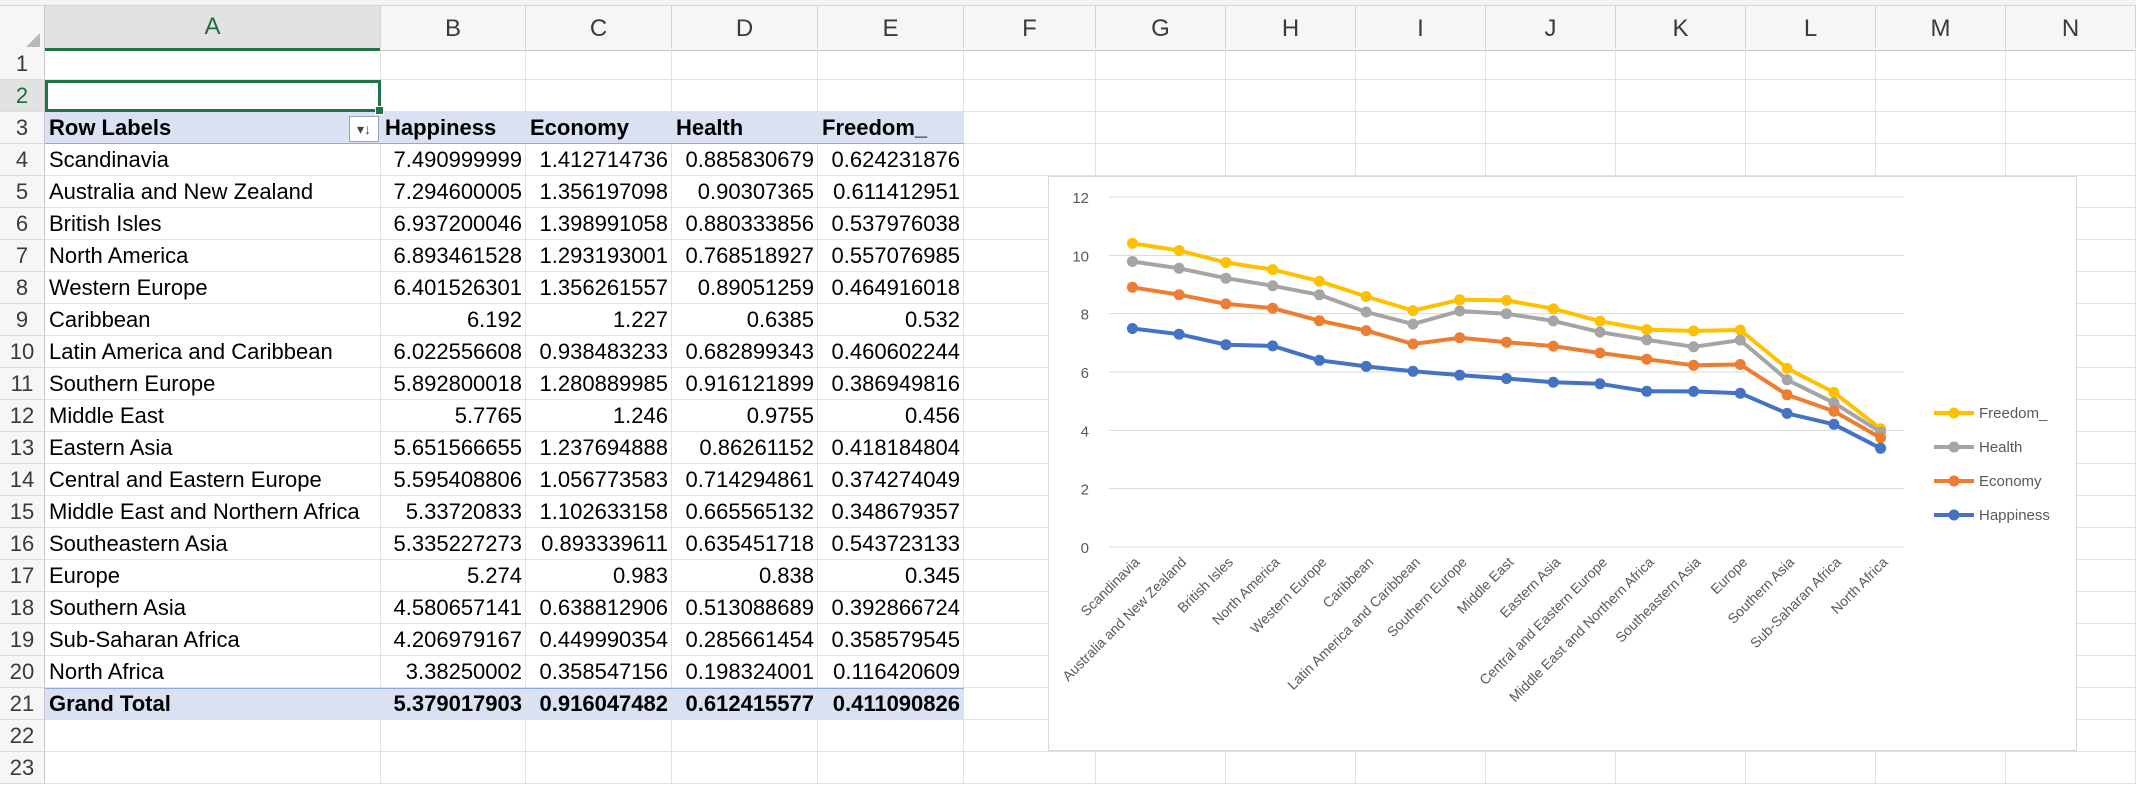 The image size is (2136, 786). What do you see at coordinates (895, 223) in the screenshot?
I see `pivot-value: 0.537976038` at bounding box center [895, 223].